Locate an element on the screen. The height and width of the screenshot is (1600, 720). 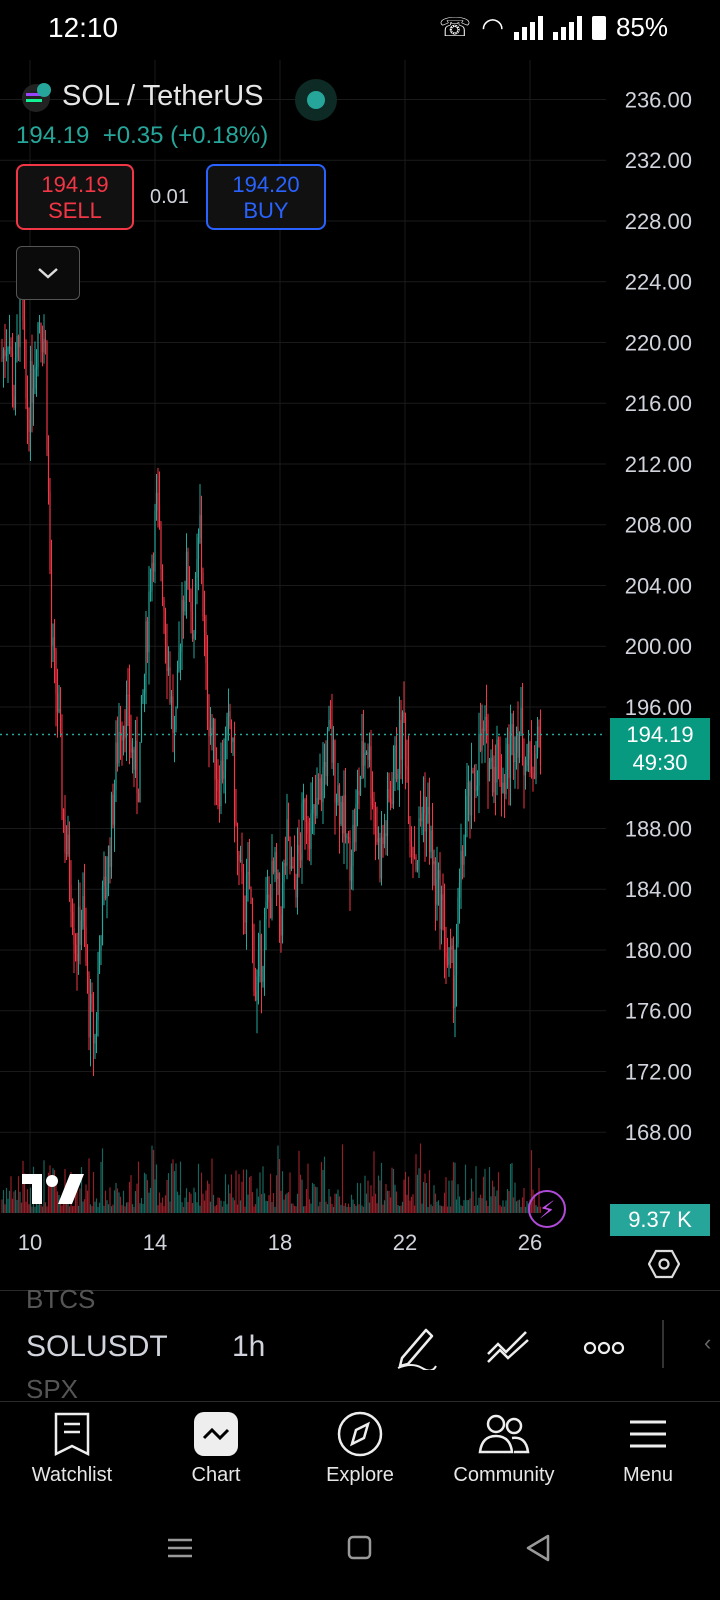
interval-selector: 1h is located at coordinates (249, 1346).